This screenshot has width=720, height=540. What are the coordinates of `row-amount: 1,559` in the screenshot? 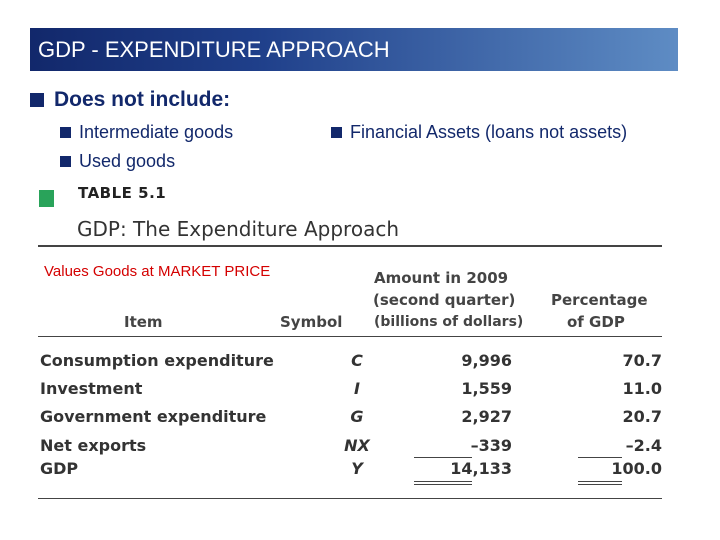 It's located at (486, 388).